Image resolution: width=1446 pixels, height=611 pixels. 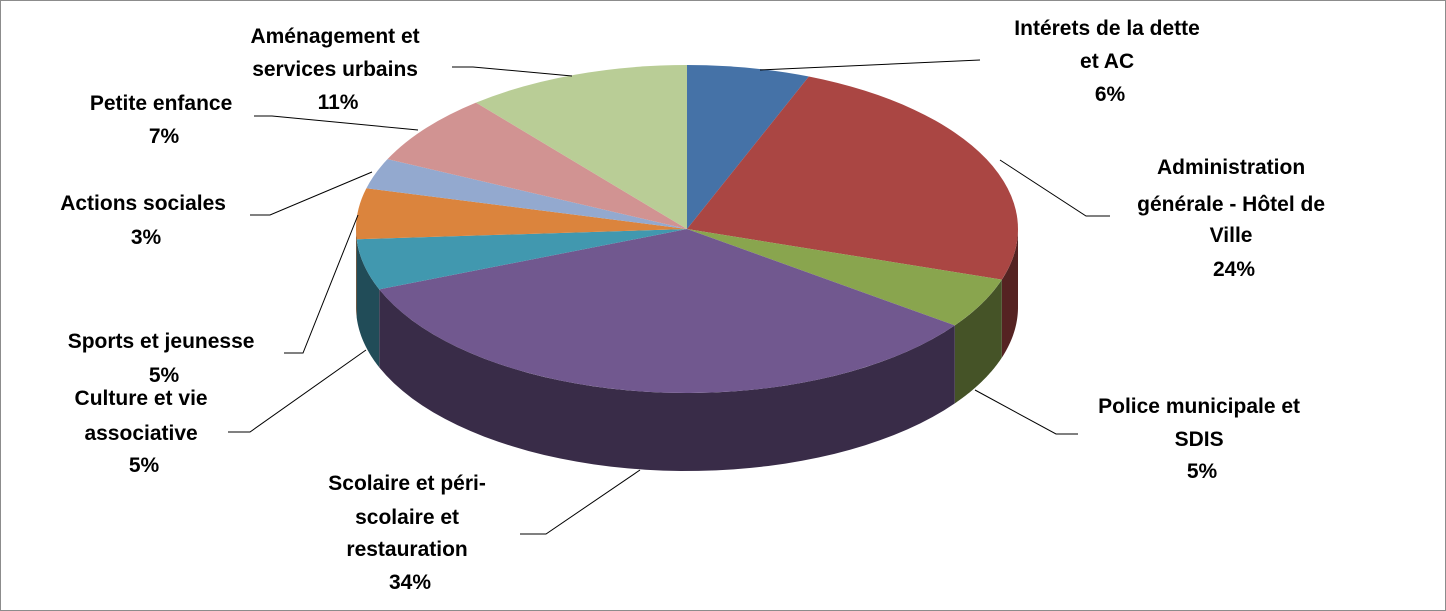 I want to click on slice-culture-et-vie-associative, so click(x=521, y=259).